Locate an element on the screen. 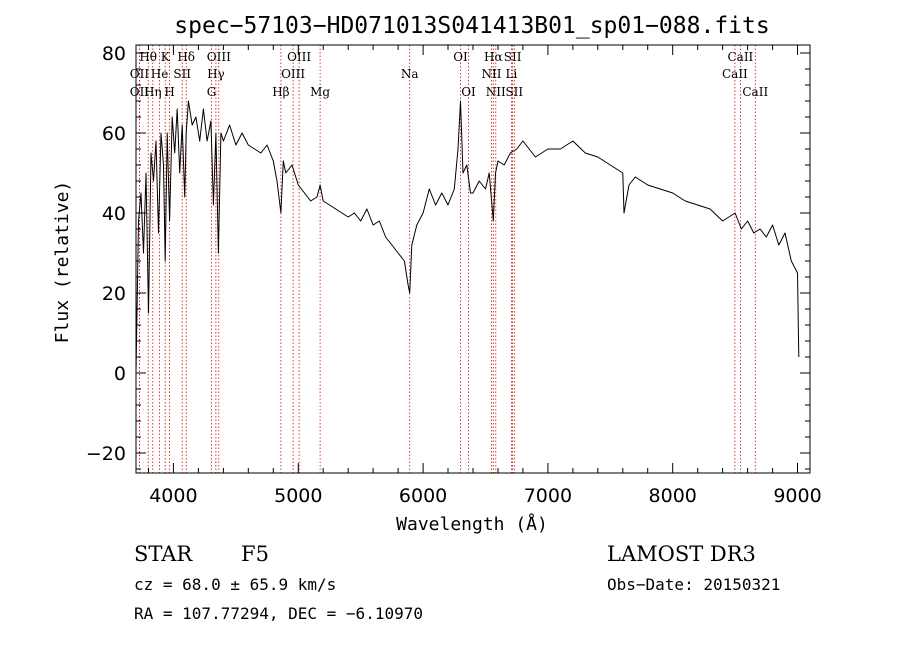  line-label-15: Mg is located at coordinates (320, 92).